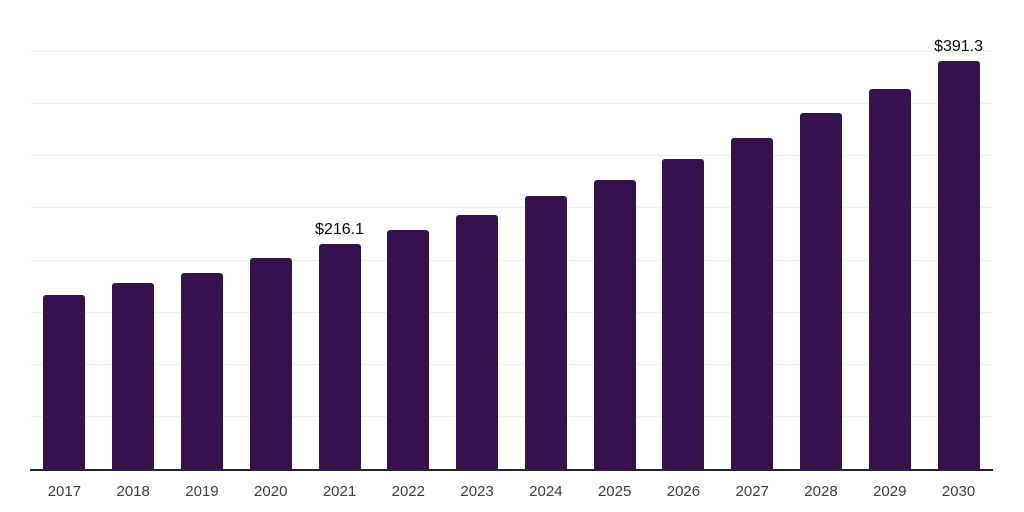 The height and width of the screenshot is (512, 1024). What do you see at coordinates (477, 491) in the screenshot?
I see `x-tick-label-2023: 2023` at bounding box center [477, 491].